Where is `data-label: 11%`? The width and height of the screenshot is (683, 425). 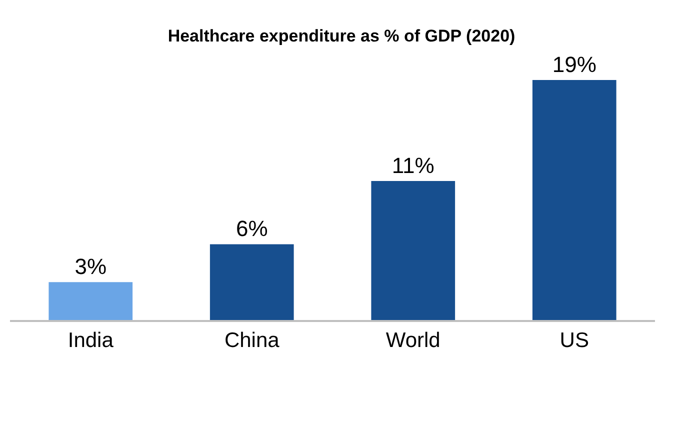
data-label: 11% is located at coordinates (413, 165).